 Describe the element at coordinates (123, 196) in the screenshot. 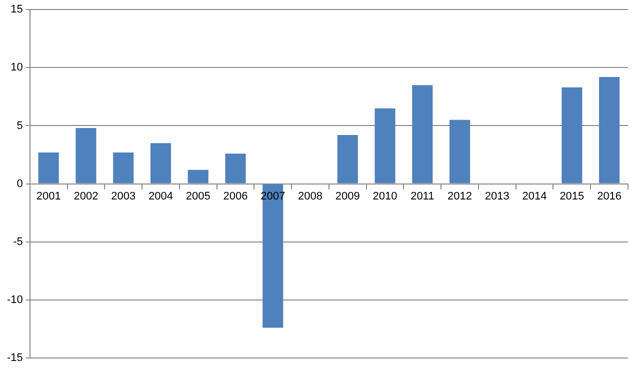

I see `x-tick-label: 2003` at that location.